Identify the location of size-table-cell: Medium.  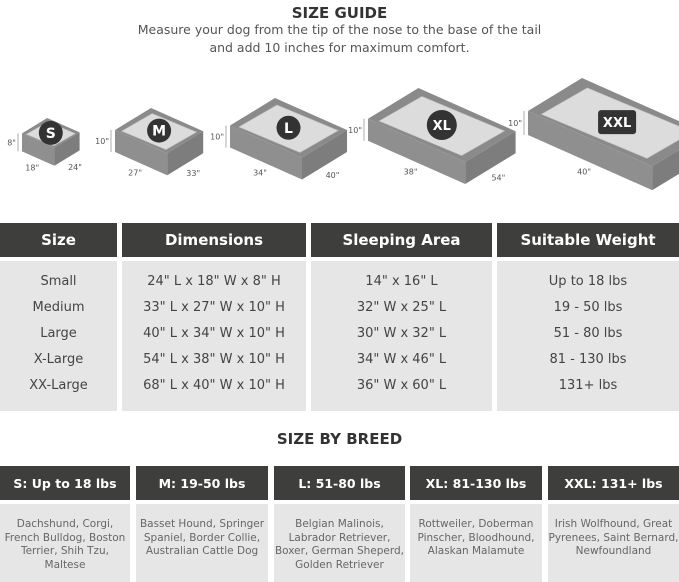
(58, 307).